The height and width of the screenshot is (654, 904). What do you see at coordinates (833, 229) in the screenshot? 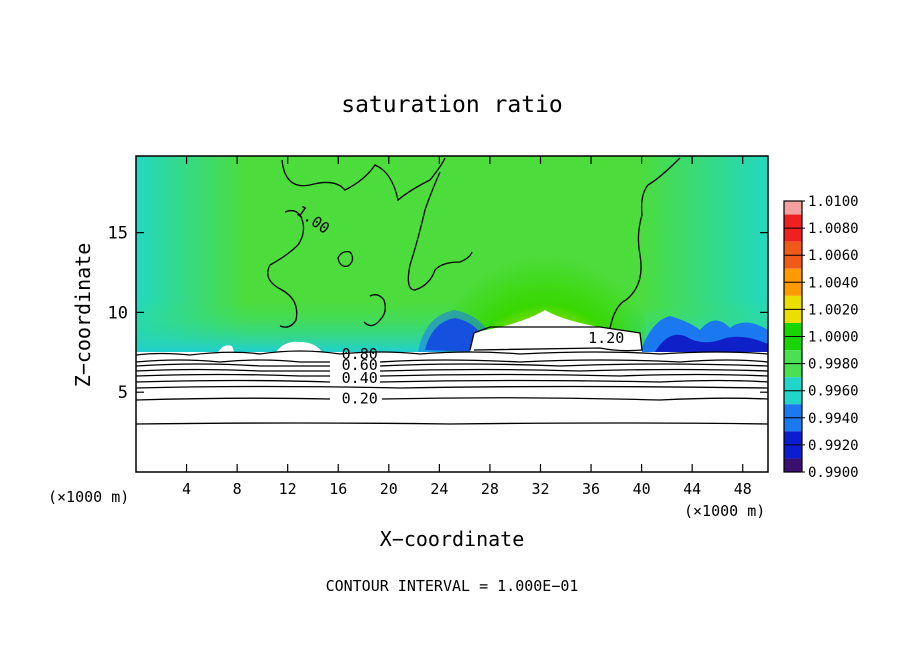
I see `colorbar-label: 1.0080` at bounding box center [833, 229].